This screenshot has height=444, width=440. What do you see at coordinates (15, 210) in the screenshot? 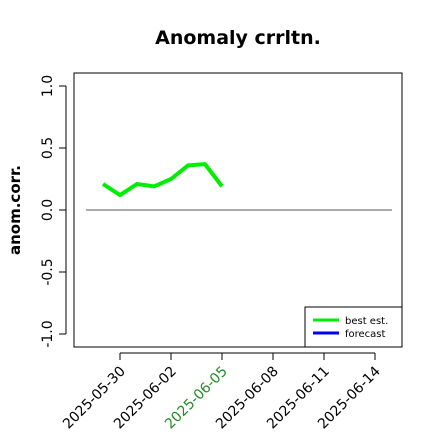
I see `y-axis-label: anom.corr.` at bounding box center [15, 210].